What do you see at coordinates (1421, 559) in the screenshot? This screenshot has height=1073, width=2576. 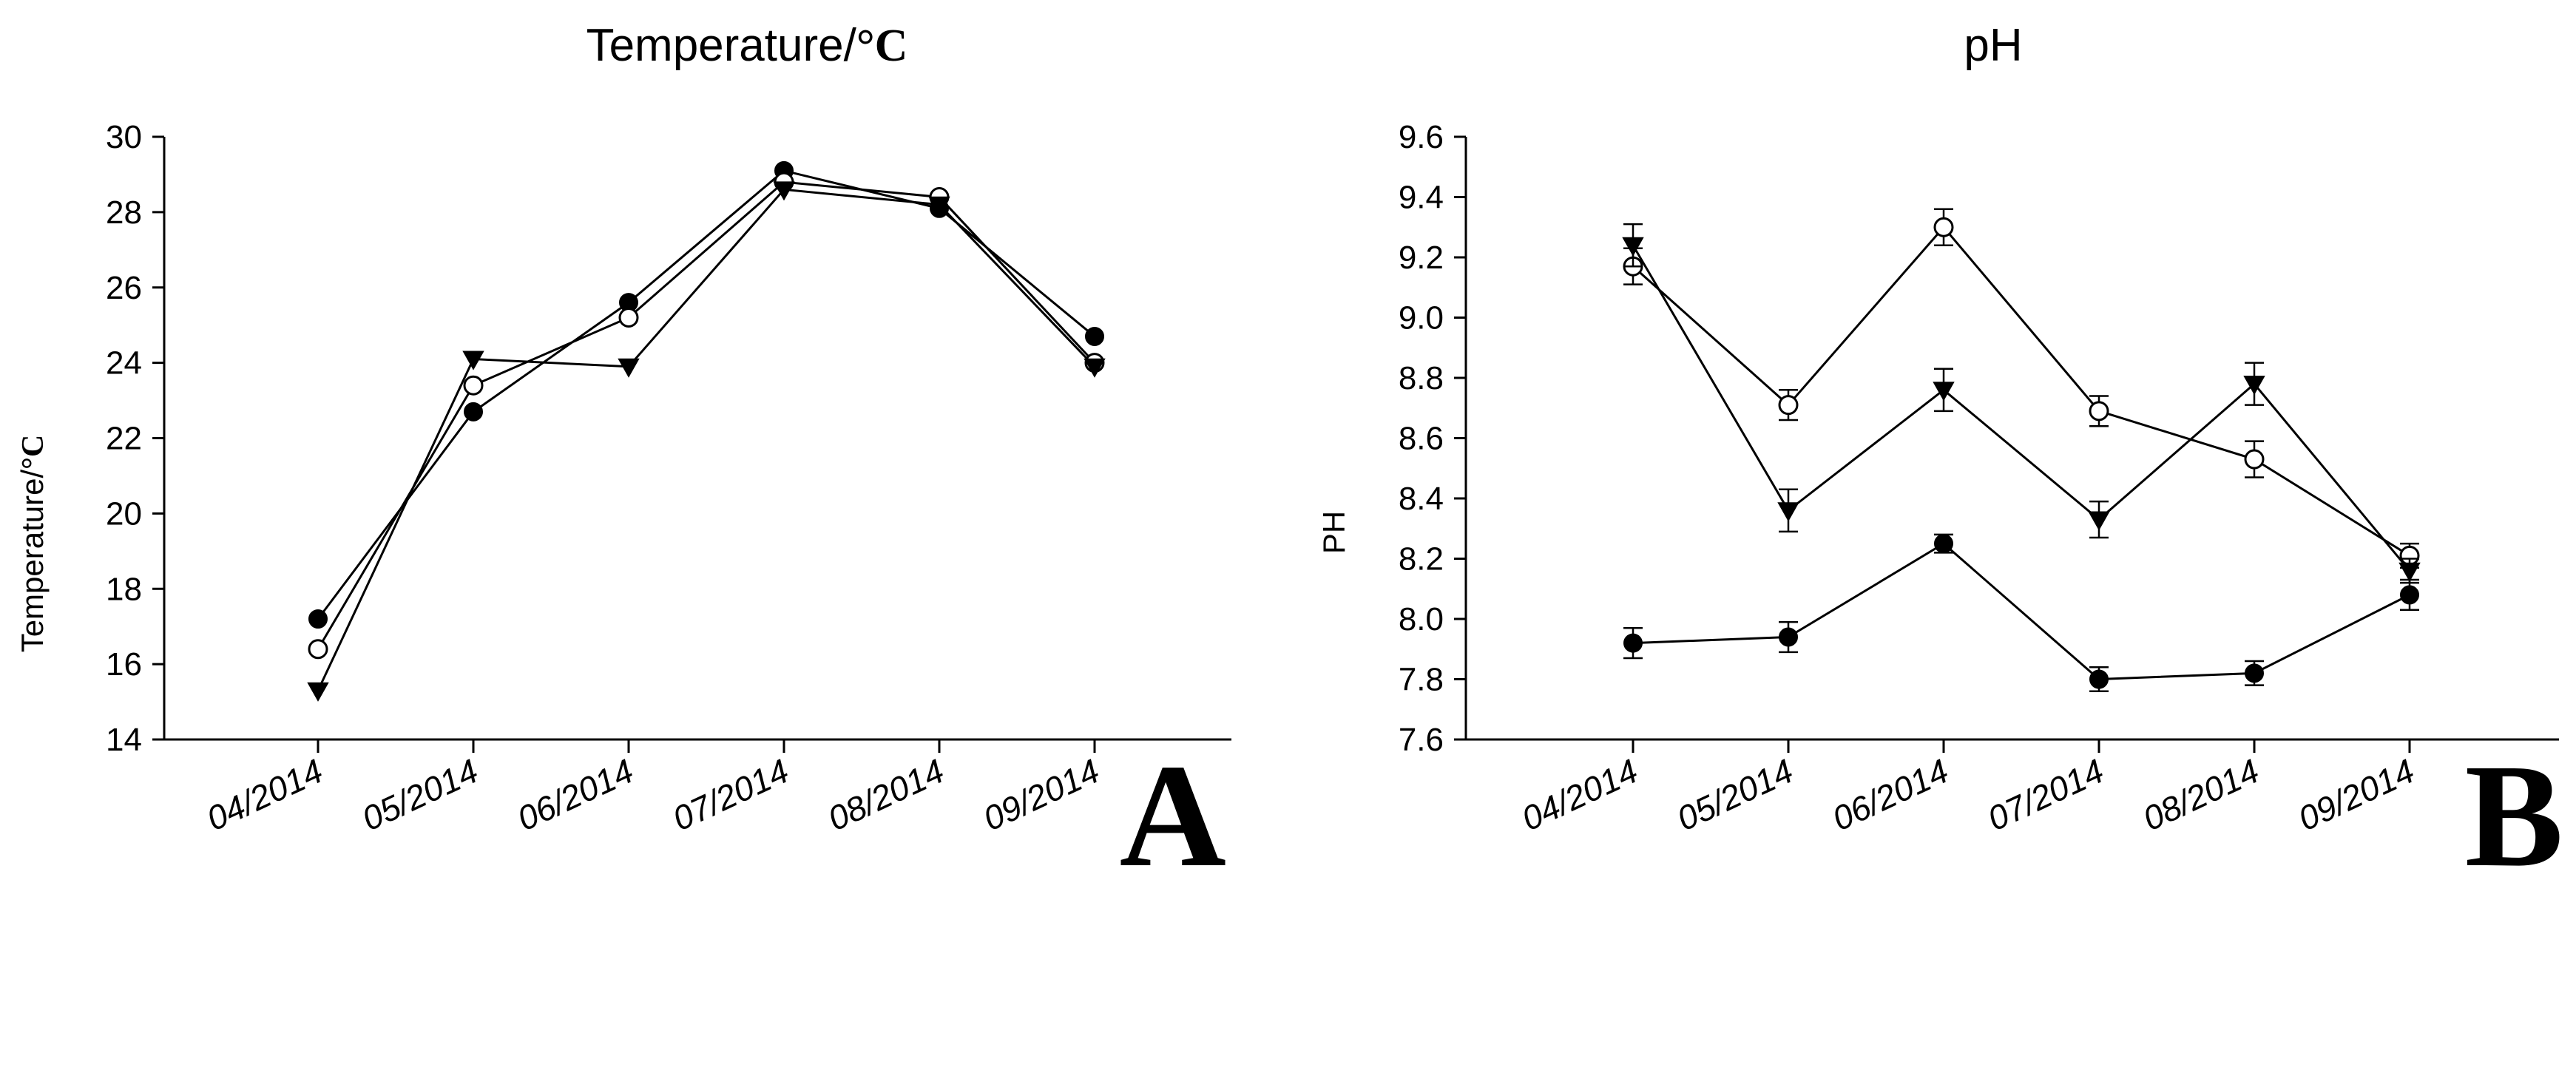 I see `panel-b-y-tick-label: 8.2` at bounding box center [1421, 559].